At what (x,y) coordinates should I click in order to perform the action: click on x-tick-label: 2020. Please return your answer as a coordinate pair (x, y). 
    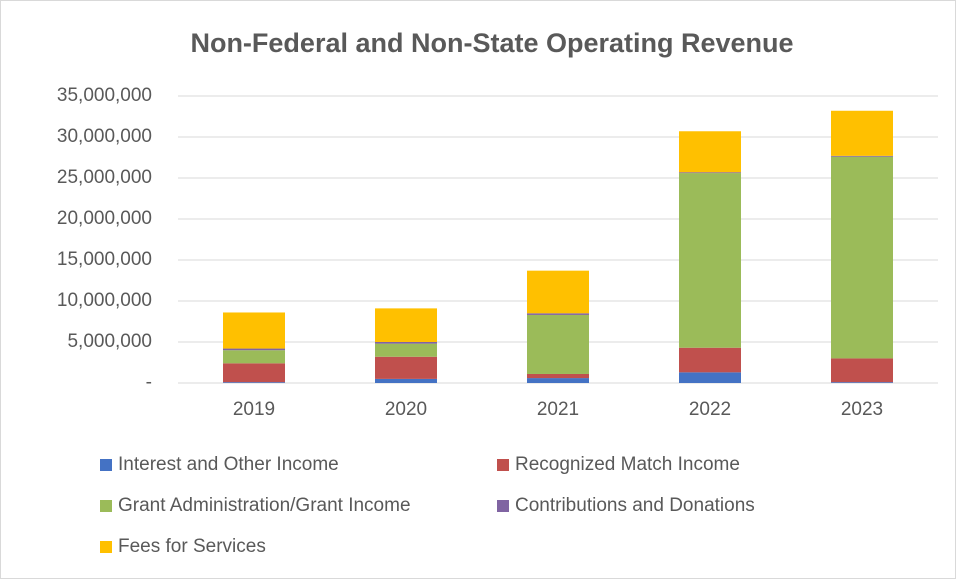
    Looking at the image, I should click on (406, 409).